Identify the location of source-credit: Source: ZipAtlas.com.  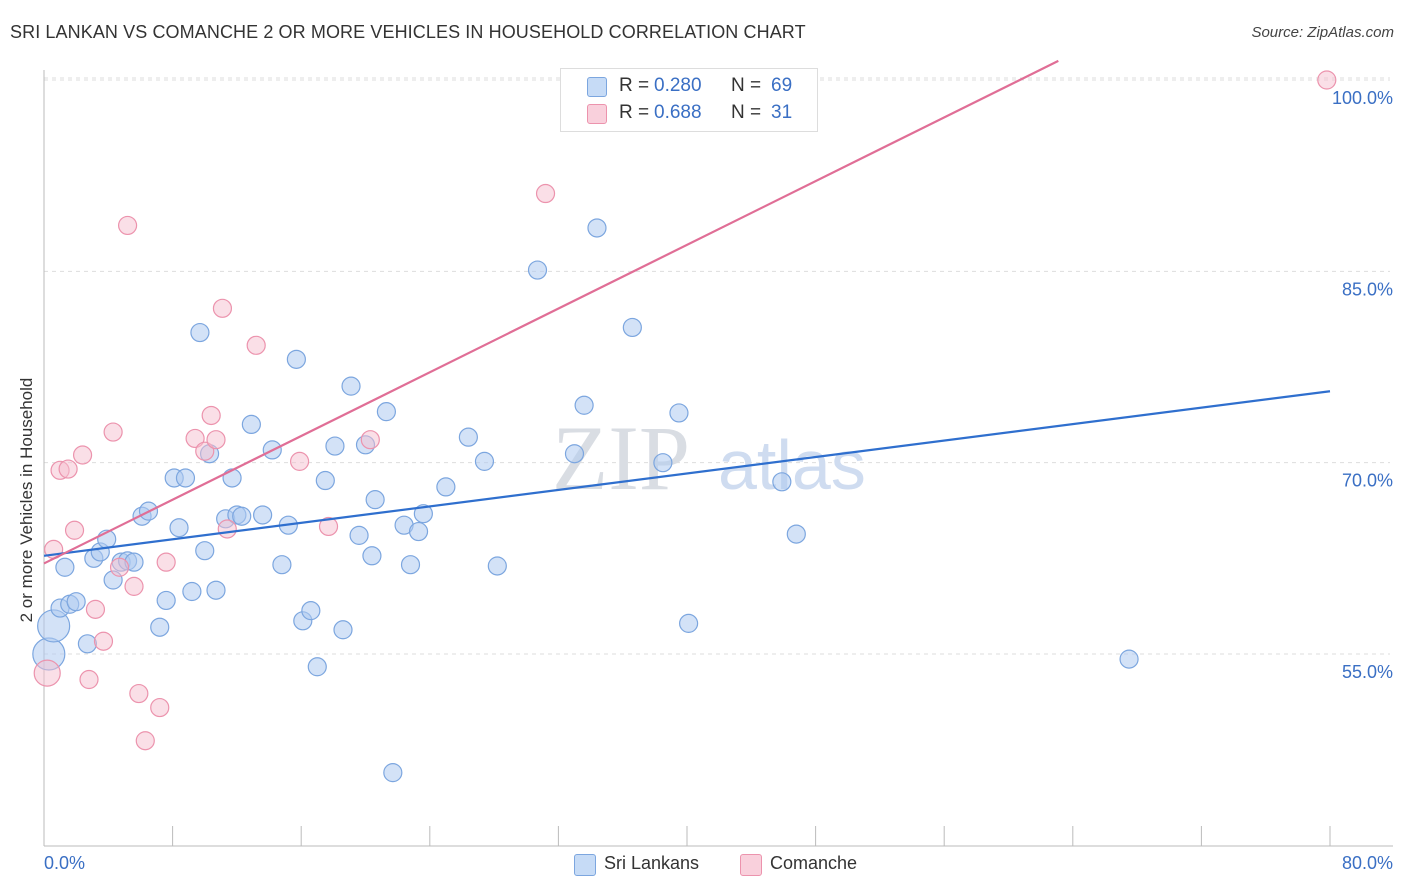
(1322, 32).